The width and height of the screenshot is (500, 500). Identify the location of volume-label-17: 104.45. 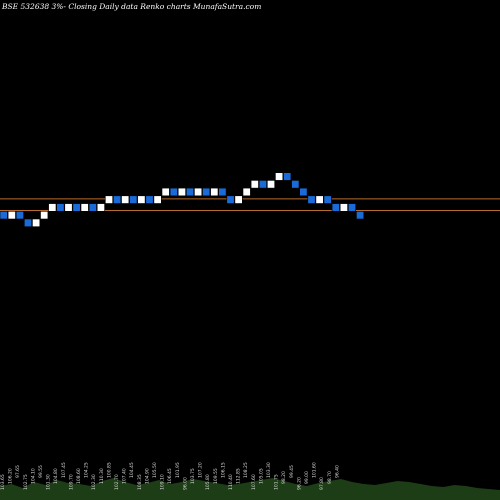
(132, 470).